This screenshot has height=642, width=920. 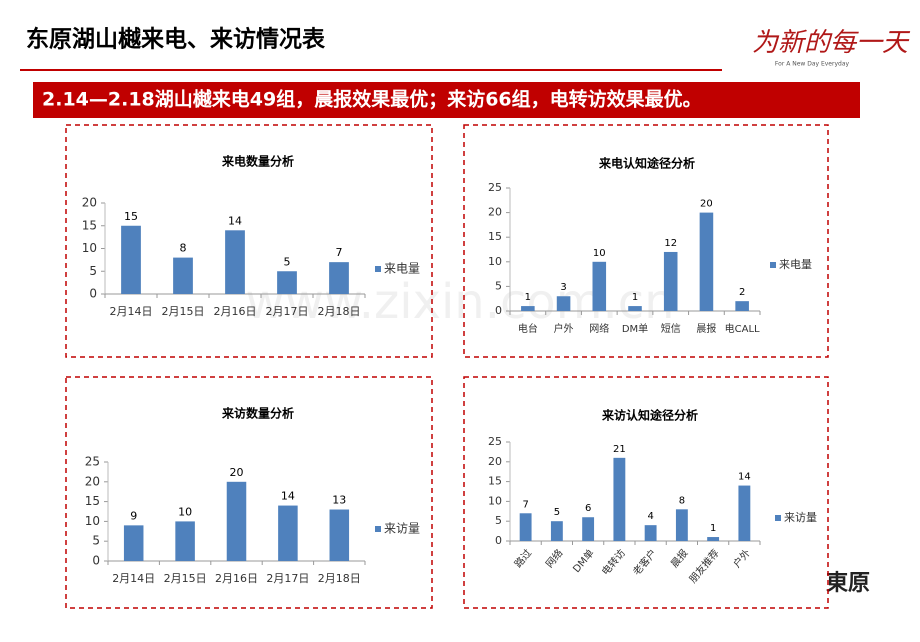 I want to click on x-tick-label: 电CALL, so click(x=742, y=328).